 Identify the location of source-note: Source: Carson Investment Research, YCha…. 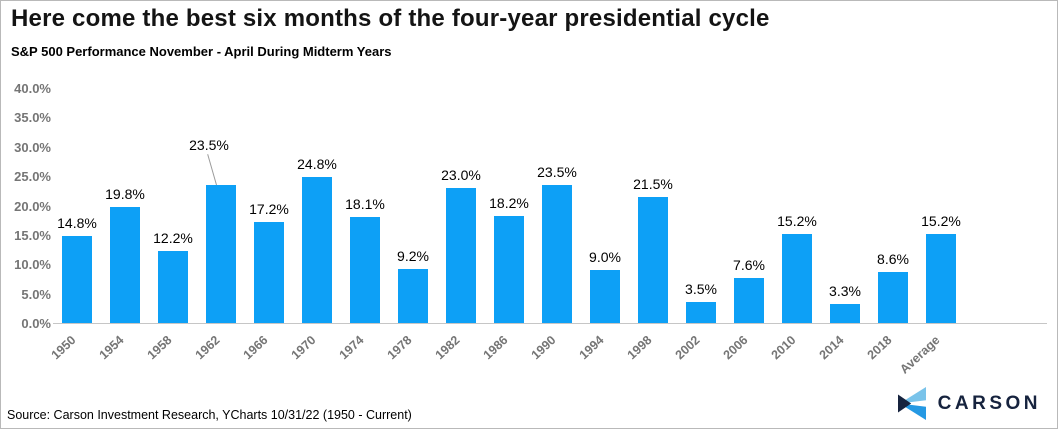
(209, 415).